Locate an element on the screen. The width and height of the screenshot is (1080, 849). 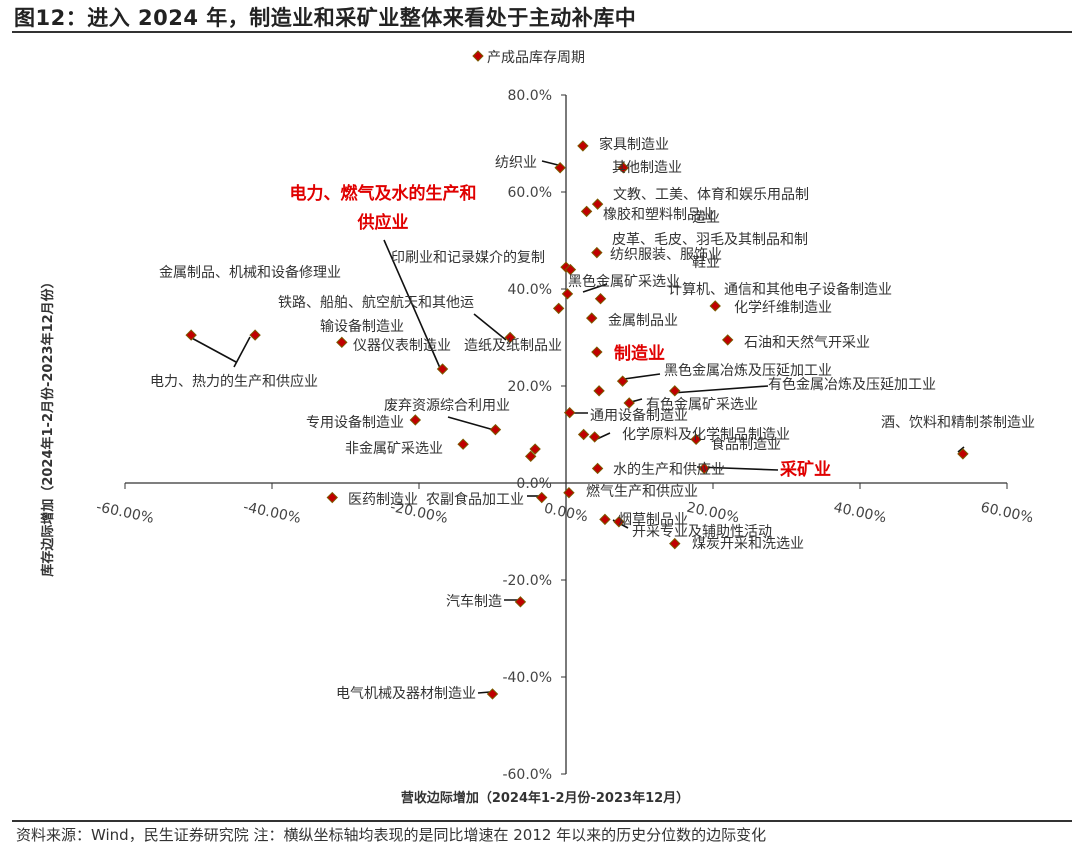
point-label: 文教、工美、体育和娱乐用品制 is located at coordinates (711, 195).